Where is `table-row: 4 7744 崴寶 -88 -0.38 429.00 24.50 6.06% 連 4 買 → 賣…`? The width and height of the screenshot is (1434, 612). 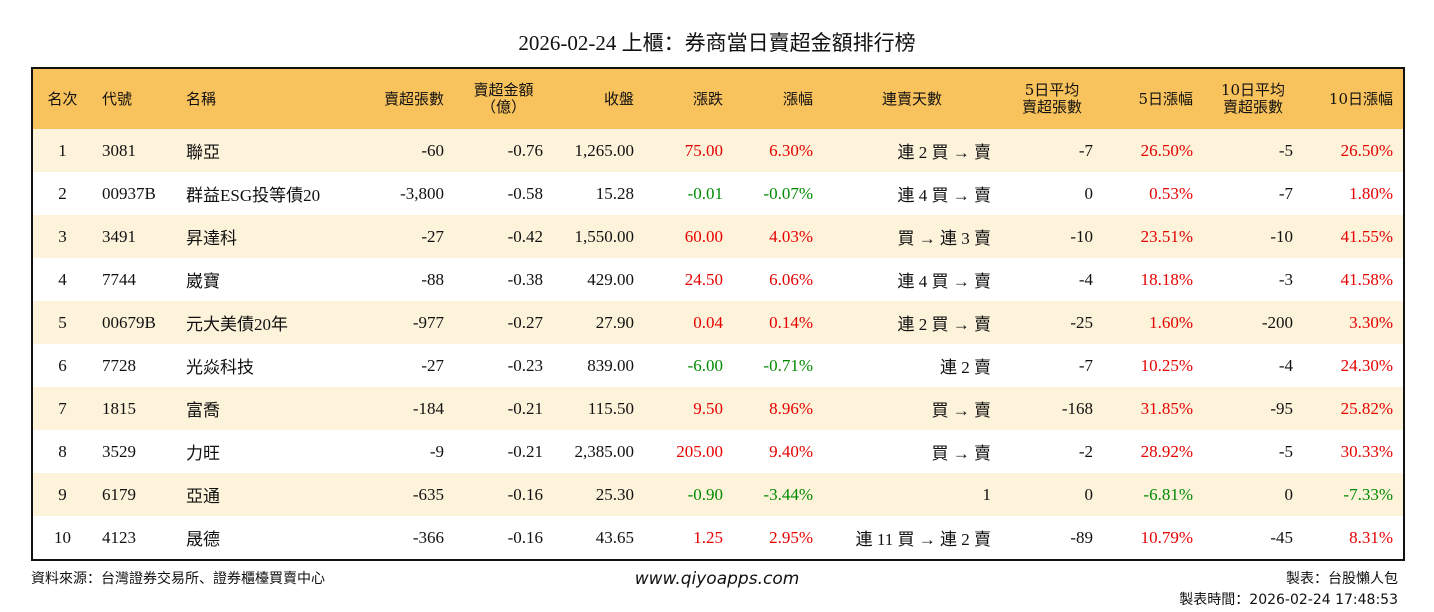
table-row: 4 7744 崴寶 -88 -0.38 429.00 24.50 6.06% 連 4 買 → 賣… is located at coordinates (718, 279).